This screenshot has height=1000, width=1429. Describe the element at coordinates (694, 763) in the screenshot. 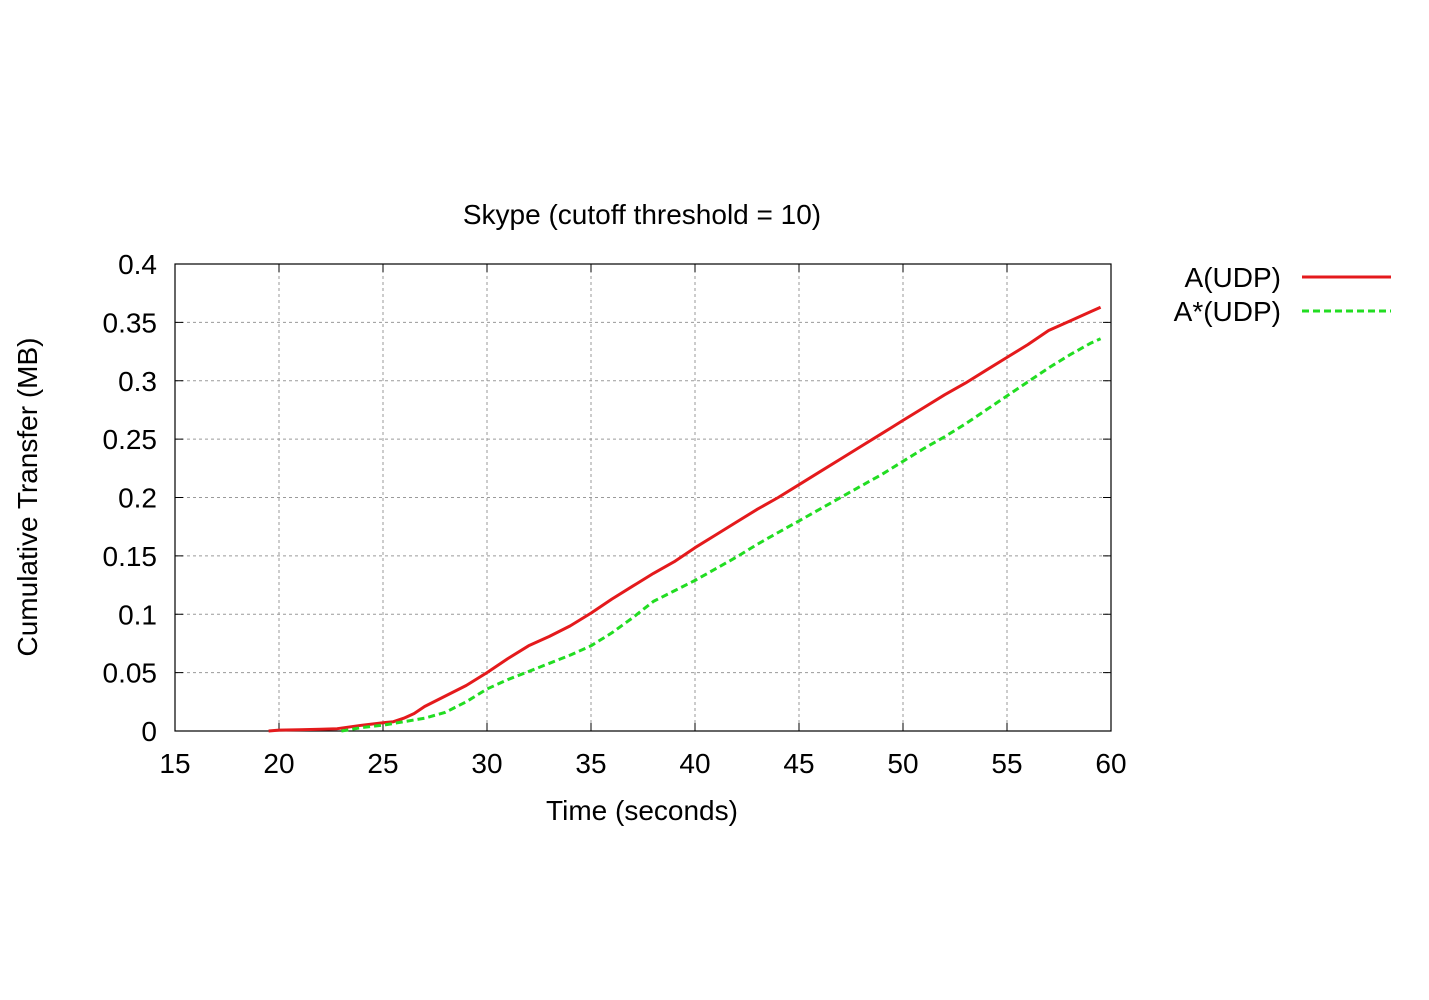

I see `x-tick-label: 40` at that location.